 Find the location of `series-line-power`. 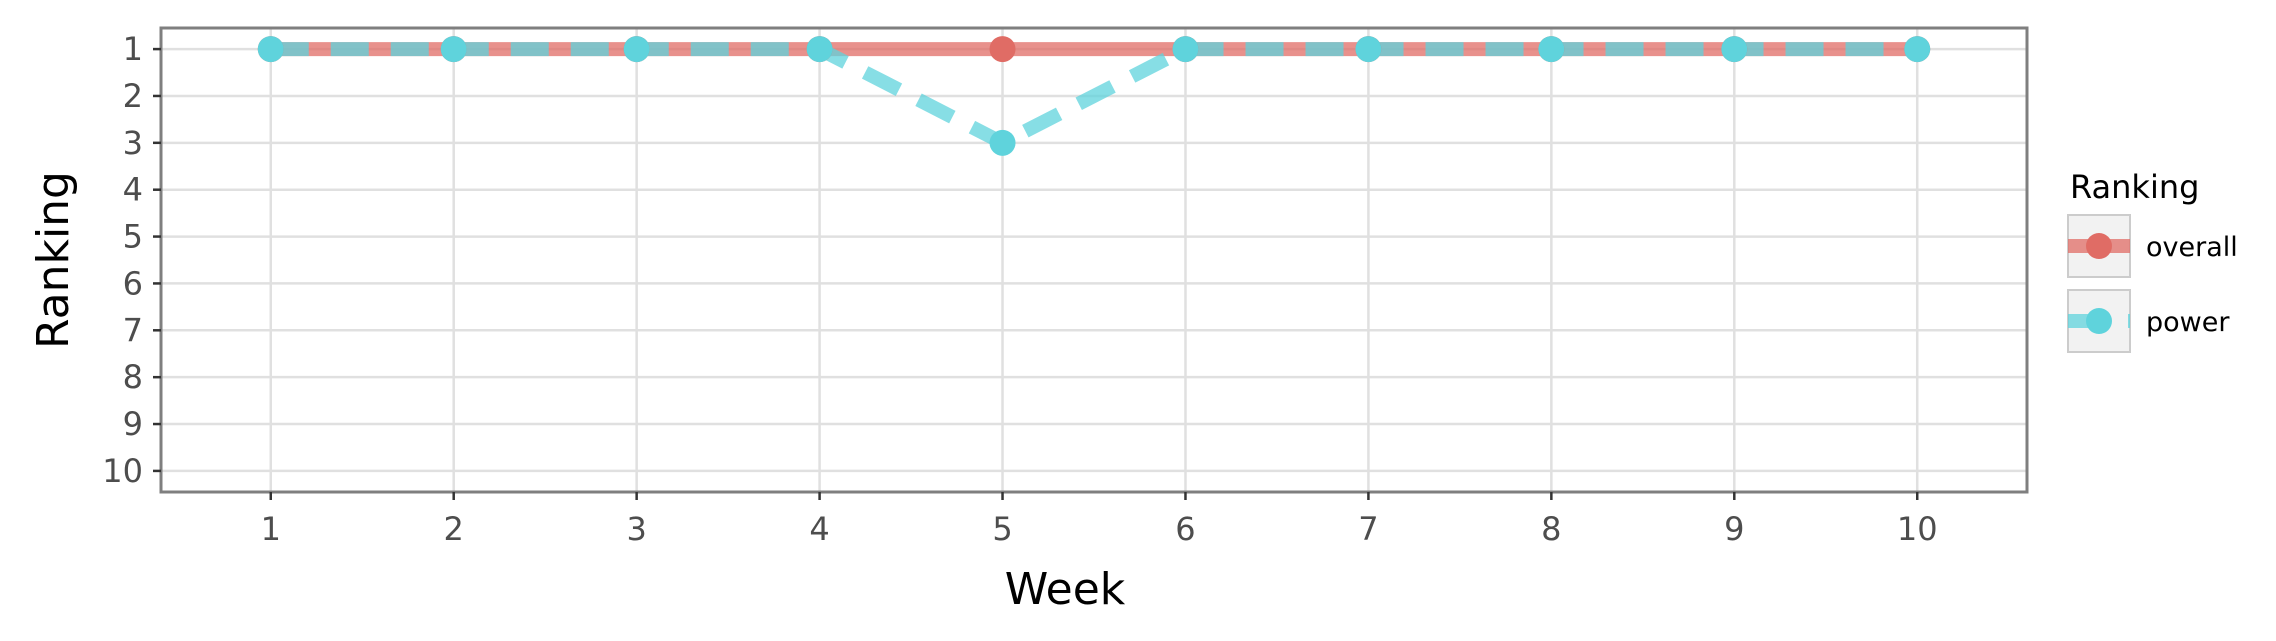

series-line-power is located at coordinates (1094, 96).